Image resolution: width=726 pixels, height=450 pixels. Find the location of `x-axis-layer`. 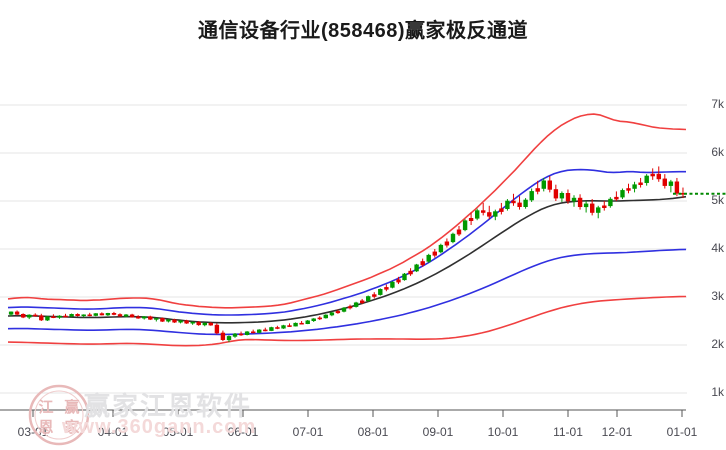

x-axis-layer is located at coordinates (343, 413).